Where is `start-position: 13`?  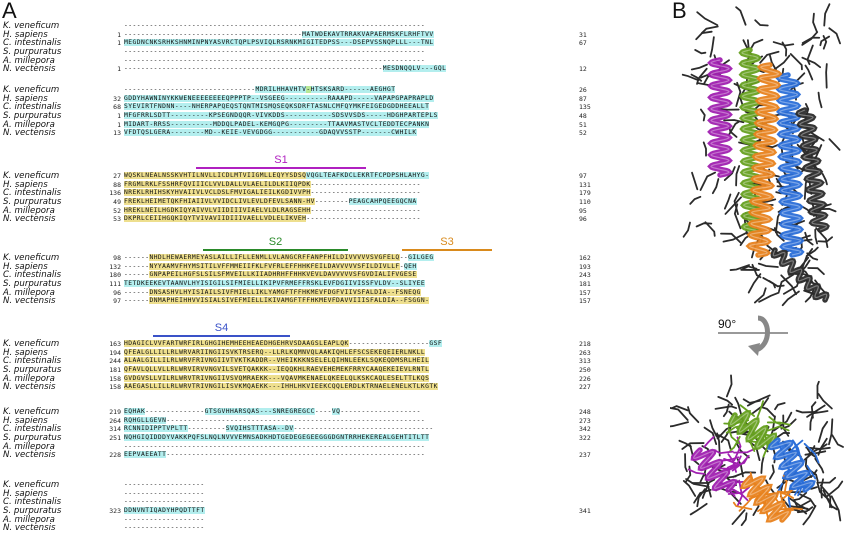
start-position: 13 is located at coordinates (117, 133).